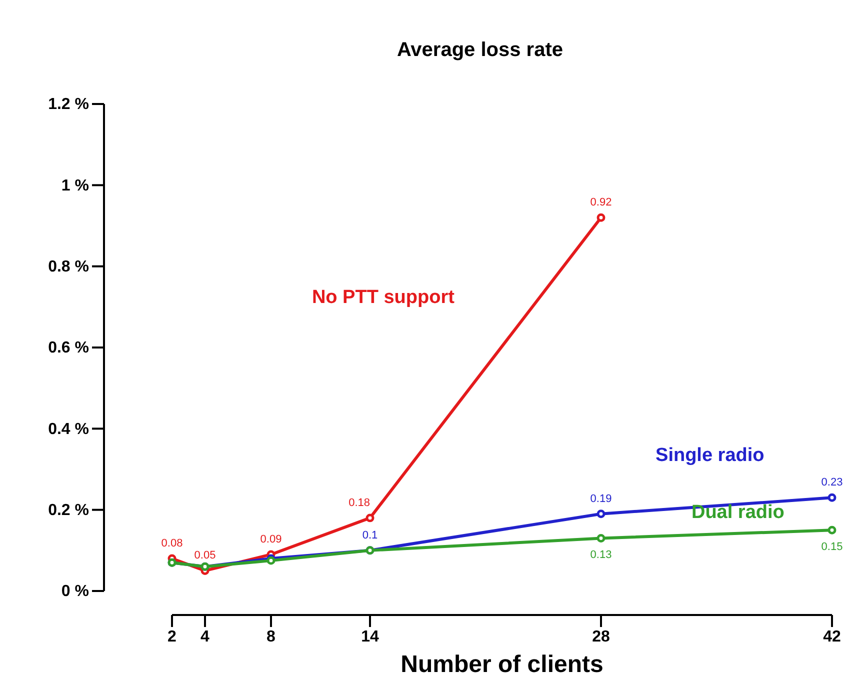 This screenshot has height=684, width=860. I want to click on x-tick-label: 8, so click(271, 637).